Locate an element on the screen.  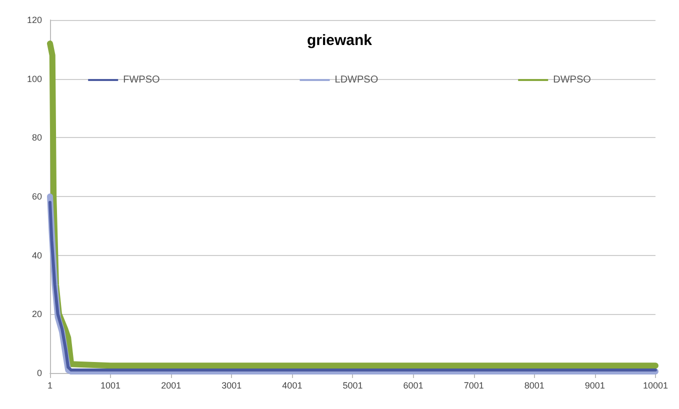
y-tick-label: 40 is located at coordinates (37, 255).